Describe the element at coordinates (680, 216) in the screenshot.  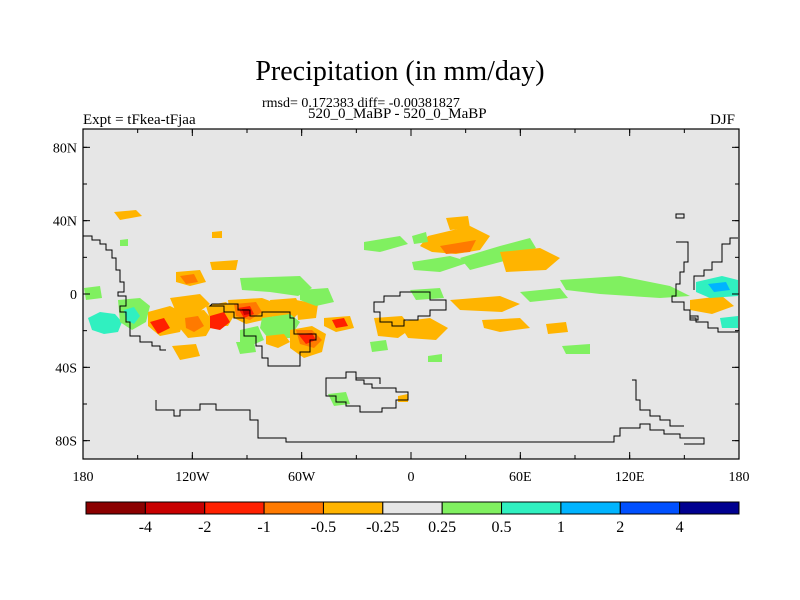
I see `coastline-island` at that location.